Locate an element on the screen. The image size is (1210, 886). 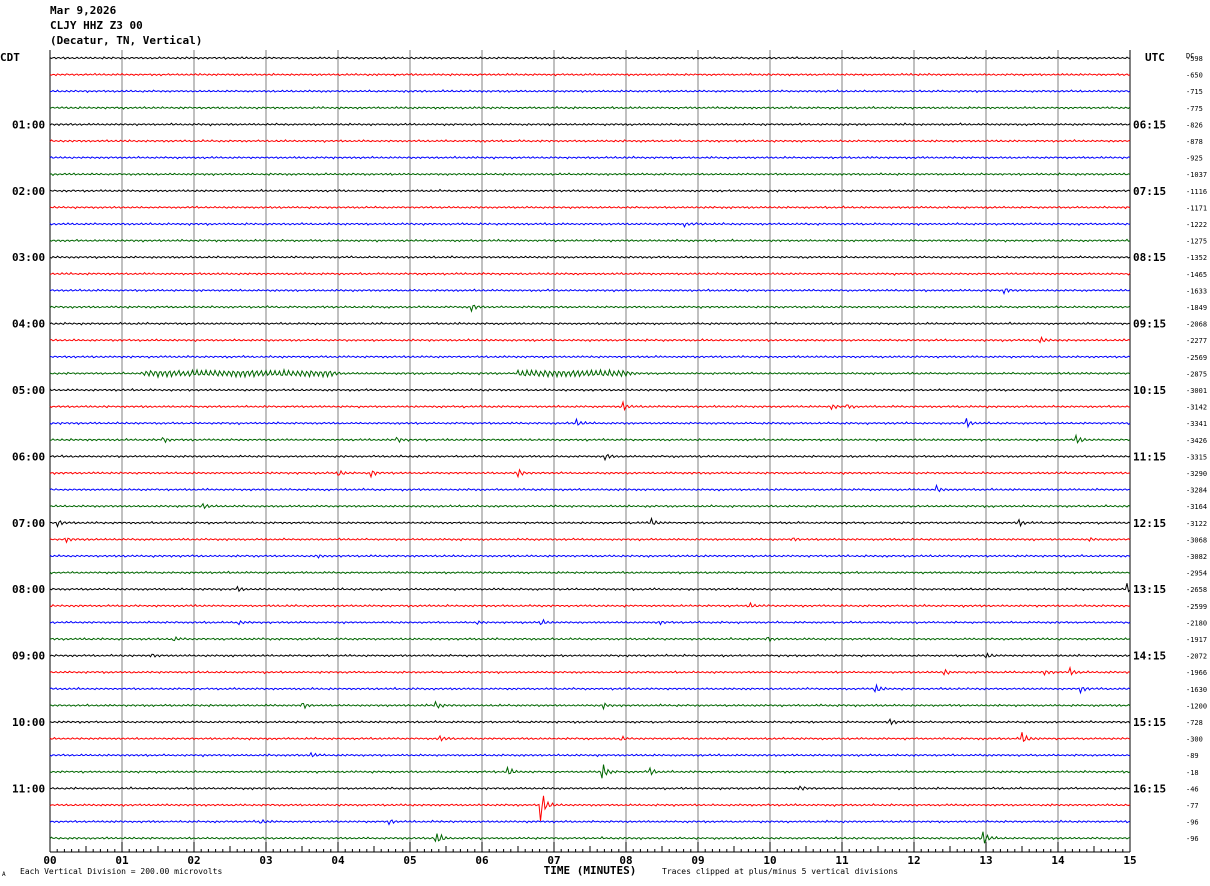
dc-offset-label: -3082 is located at coordinates (1196, 557).